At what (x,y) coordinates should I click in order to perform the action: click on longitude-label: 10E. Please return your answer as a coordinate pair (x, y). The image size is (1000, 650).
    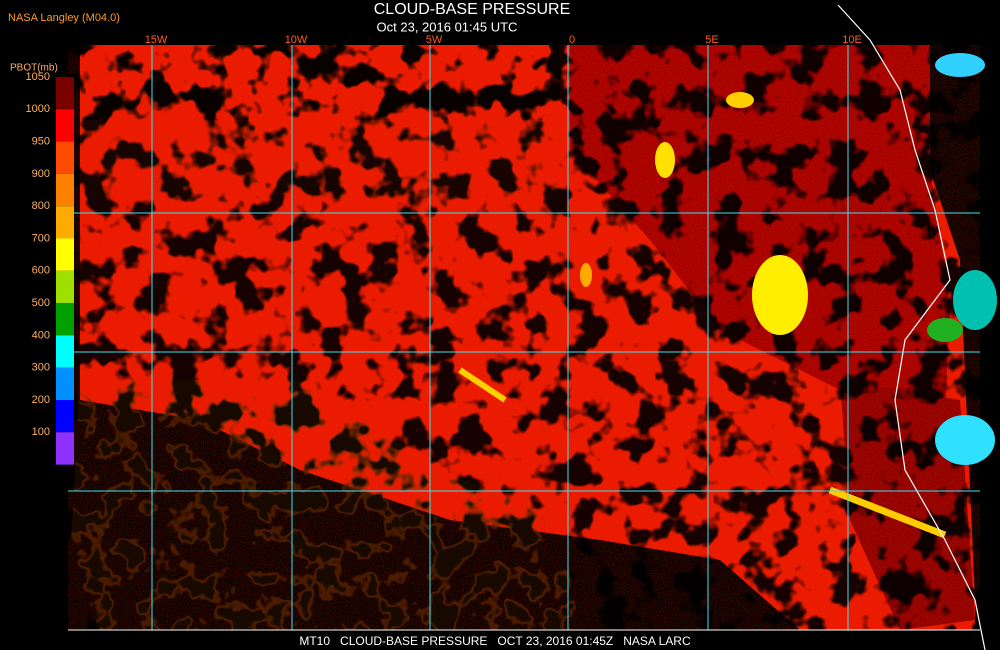
    Looking at the image, I should click on (852, 40).